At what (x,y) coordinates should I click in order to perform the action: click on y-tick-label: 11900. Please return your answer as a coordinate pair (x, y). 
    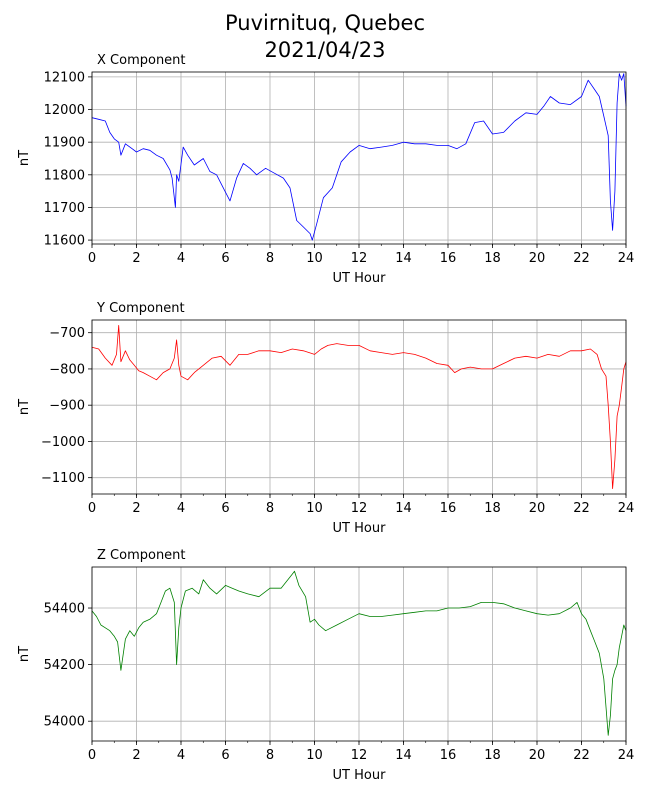
    Looking at the image, I should click on (64, 143).